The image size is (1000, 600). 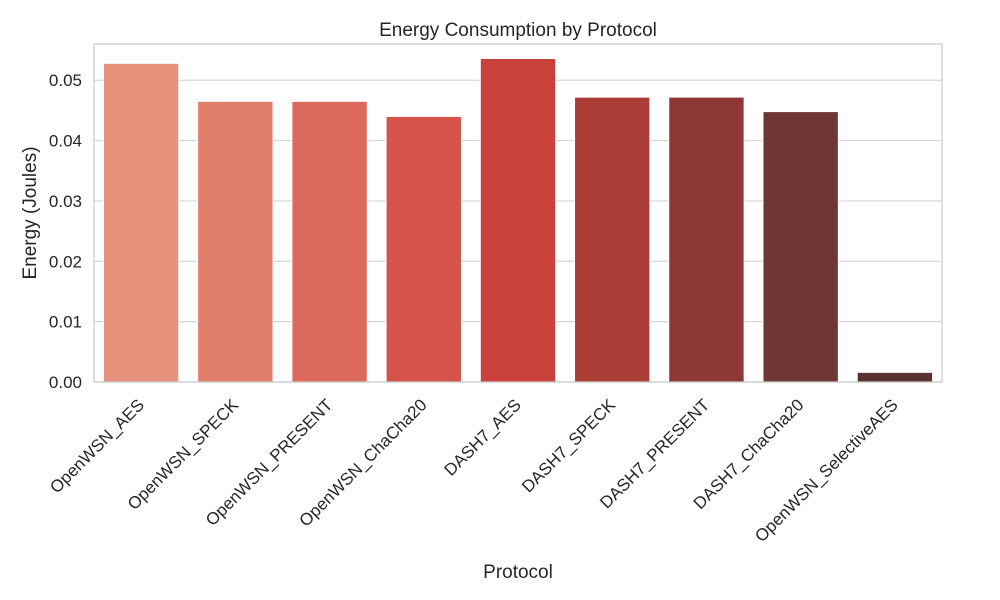 What do you see at coordinates (65, 261) in the screenshot?
I see `y-tick-label: 0.02` at bounding box center [65, 261].